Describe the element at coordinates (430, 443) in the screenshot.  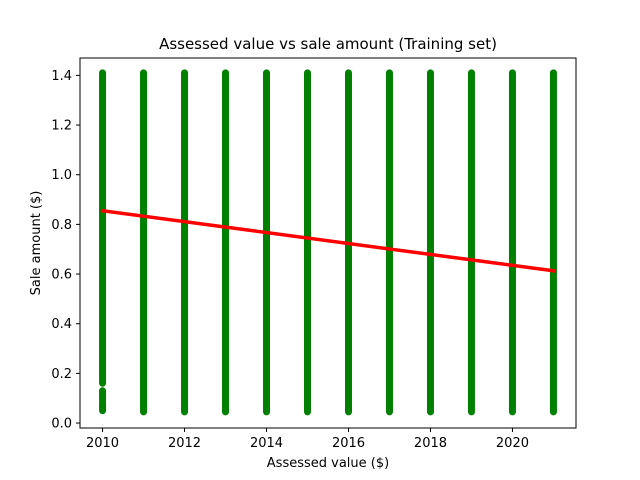
I see `x-tick-label: 2018` at that location.